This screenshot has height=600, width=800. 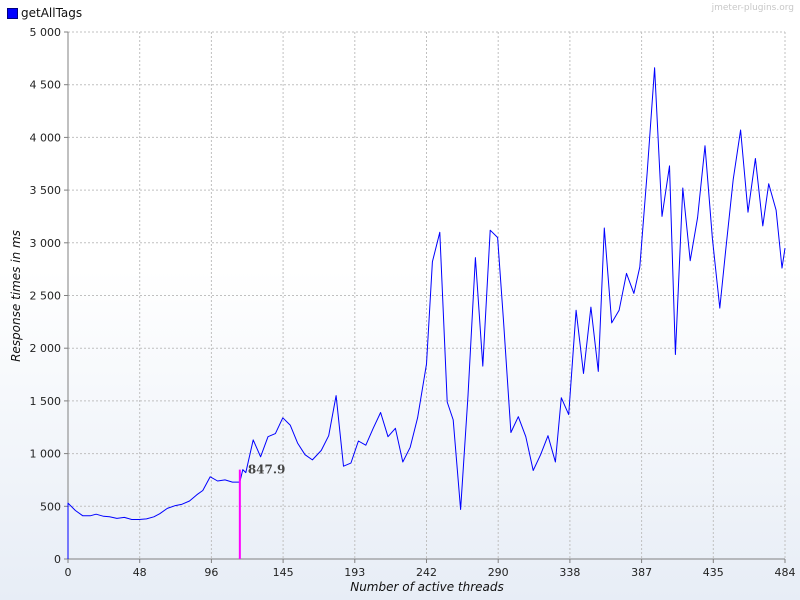 What do you see at coordinates (427, 587) in the screenshot?
I see `x-axis-label: Number of active threads` at bounding box center [427, 587].